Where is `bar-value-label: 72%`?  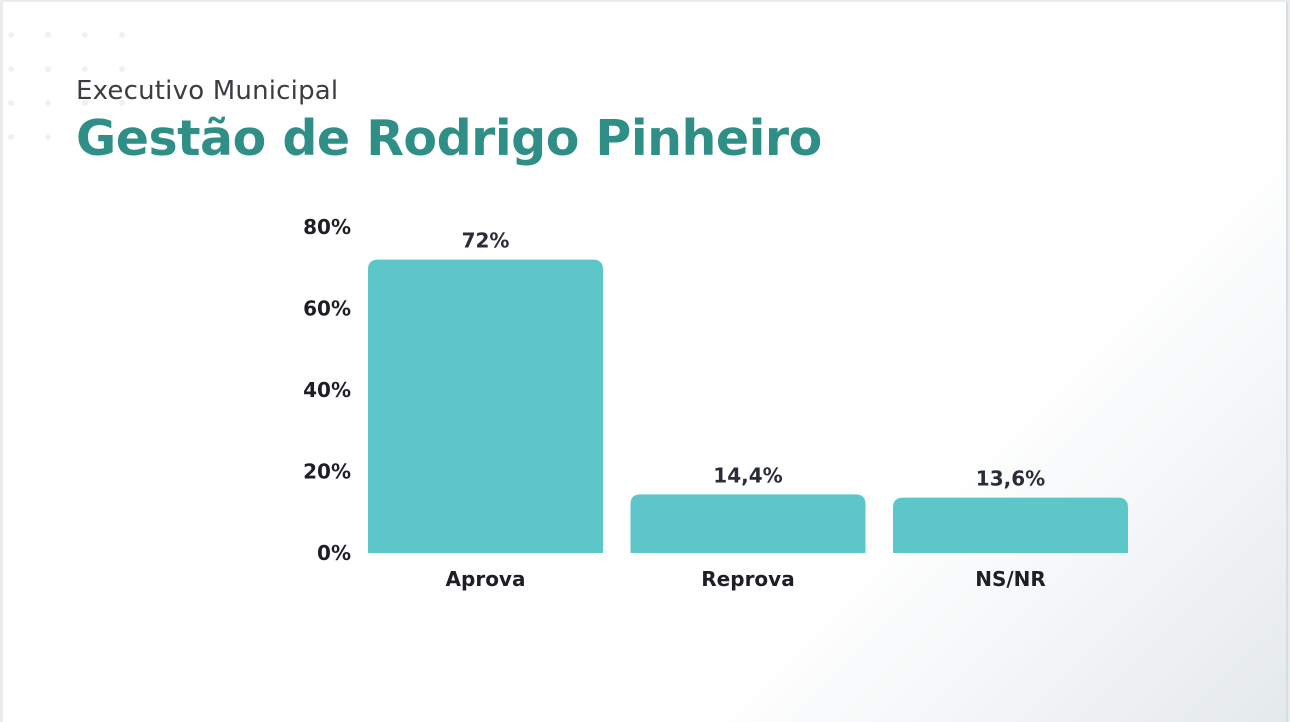
bar-value-label: 72% is located at coordinates (486, 241).